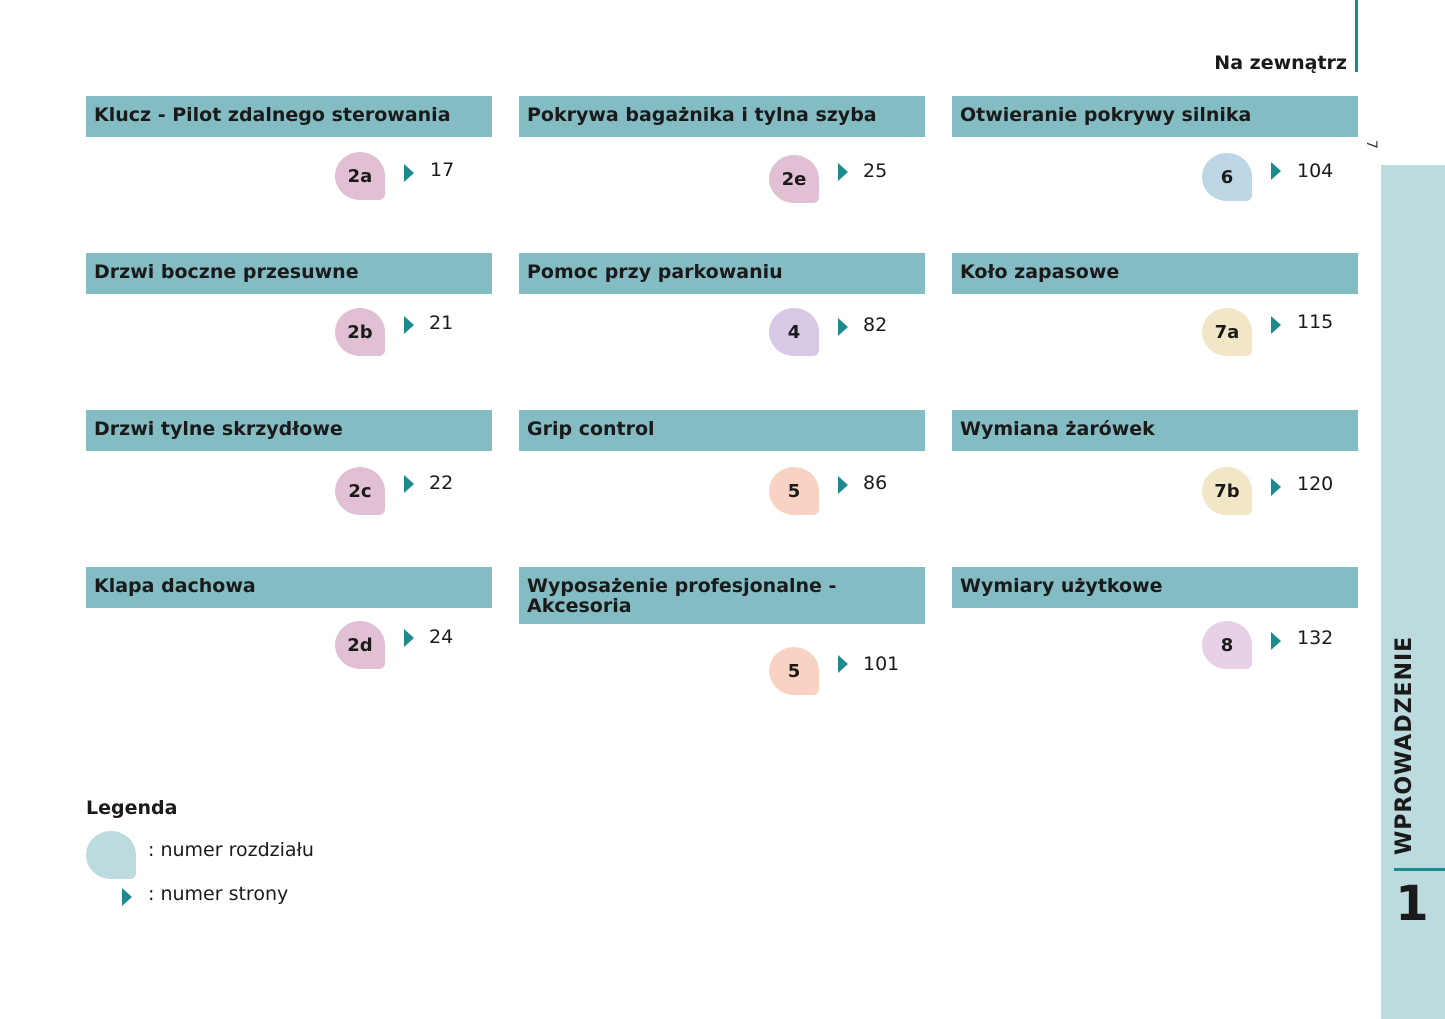  What do you see at coordinates (1413, 592) in the screenshot?
I see `chapter-side-tab` at bounding box center [1413, 592].